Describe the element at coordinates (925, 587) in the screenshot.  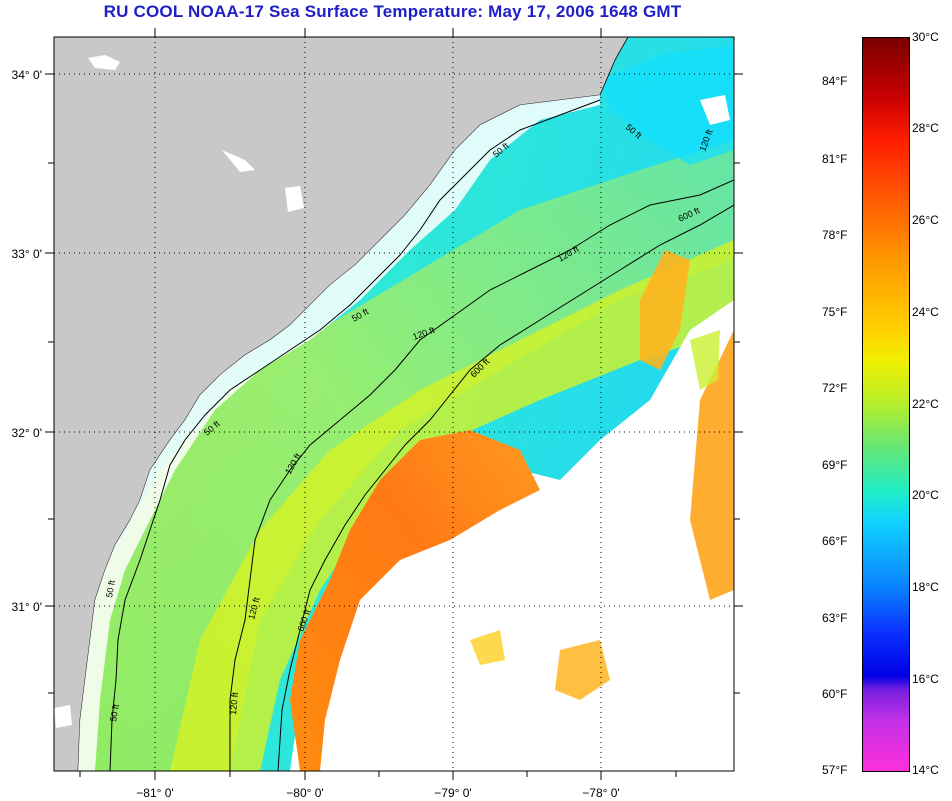
I see `colorbar-c-label: 18°C` at that location.